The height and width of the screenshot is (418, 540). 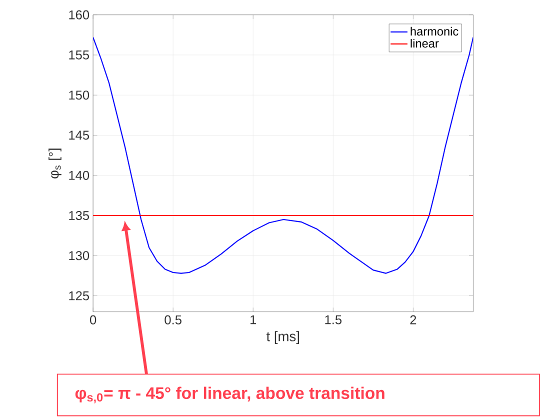 What do you see at coordinates (79, 95) in the screenshot?
I see `y-tick-label: 150` at bounding box center [79, 95].